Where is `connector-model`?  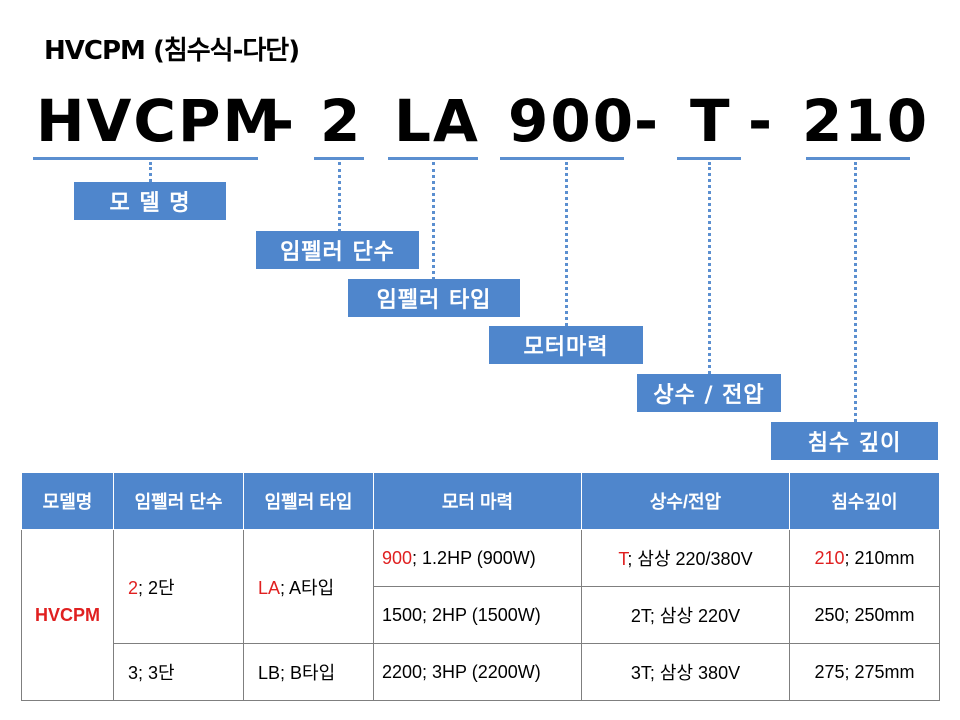
connector-model is located at coordinates (150, 172).